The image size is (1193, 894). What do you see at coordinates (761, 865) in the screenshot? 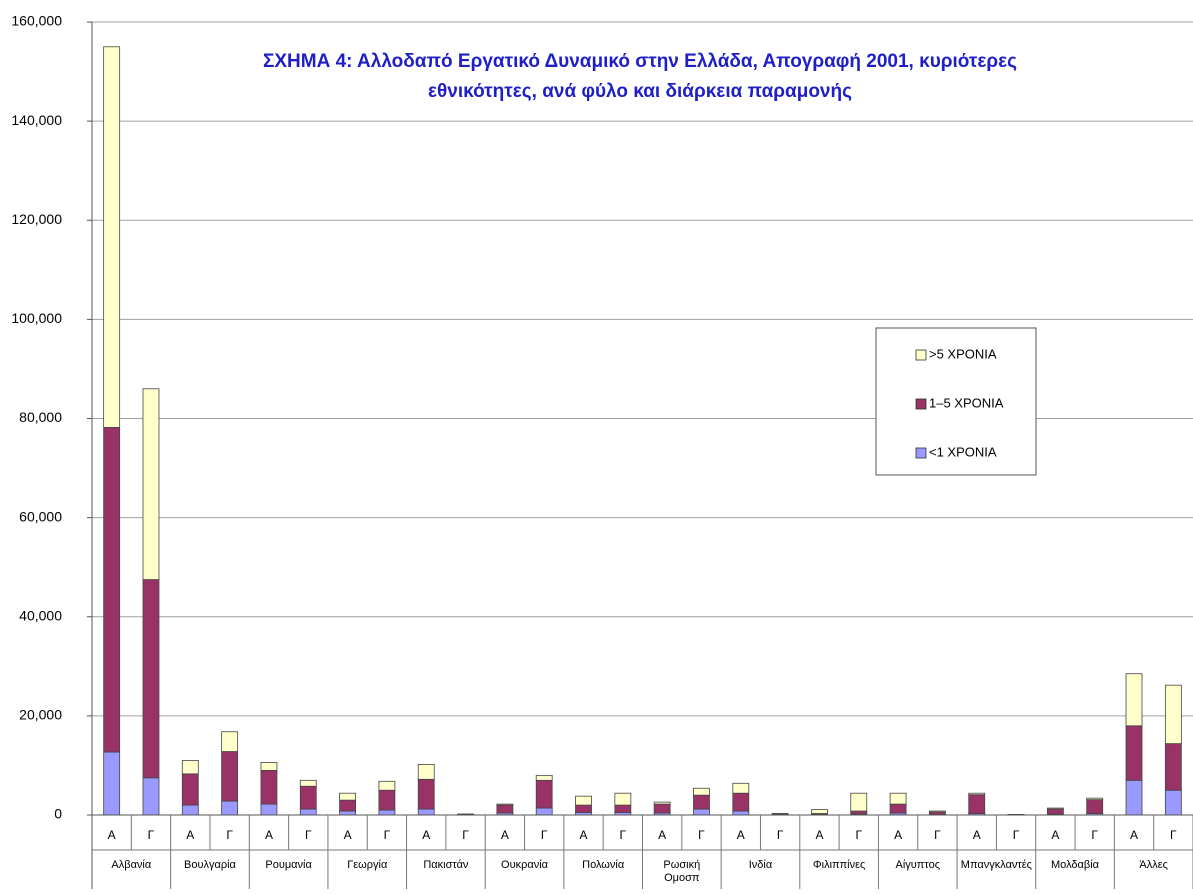
I see `group-label: Ινδία` at bounding box center [761, 865].